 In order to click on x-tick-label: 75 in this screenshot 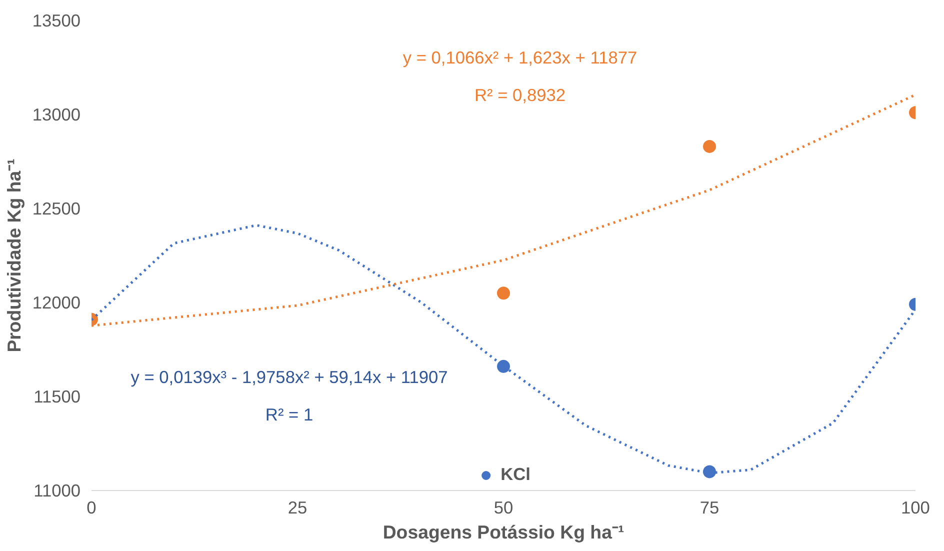, I will do `click(710, 508)`.